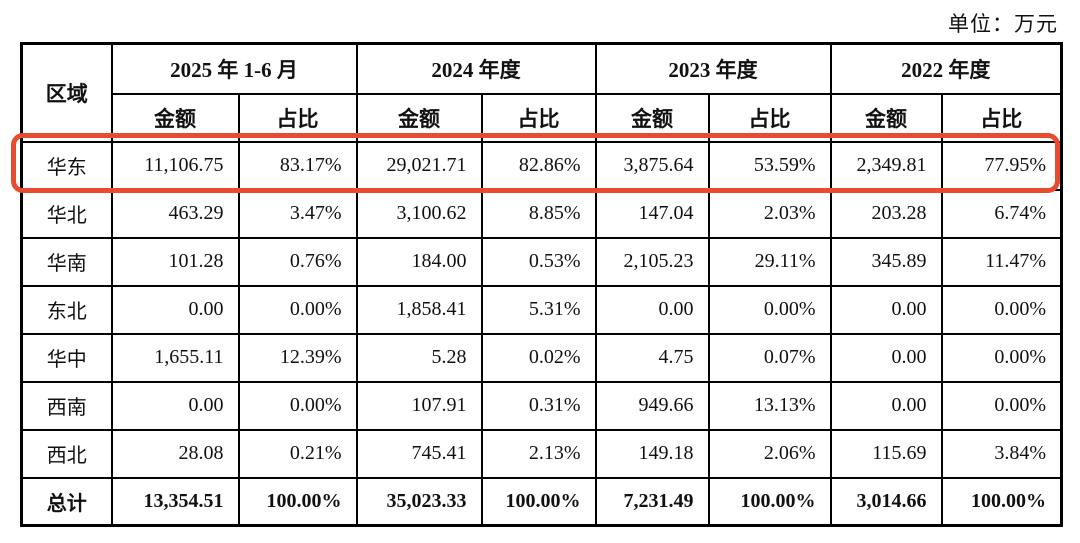 This screenshot has width=1080, height=543. Describe the element at coordinates (652, 213) in the screenshot. I see `amount-cell: 147.04` at that location.